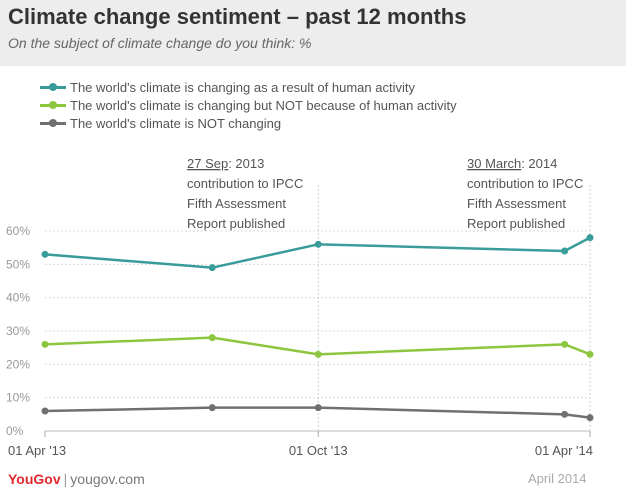 This screenshot has width=626, height=496. Describe the element at coordinates (107, 479) in the screenshot. I see `brand-url: yougov.com` at that location.